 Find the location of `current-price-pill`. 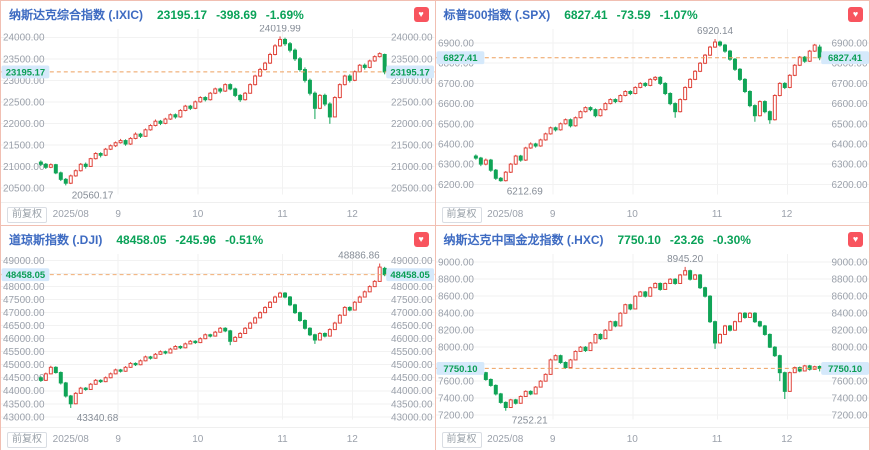

current-price-pill is located at coordinates (410, 275).